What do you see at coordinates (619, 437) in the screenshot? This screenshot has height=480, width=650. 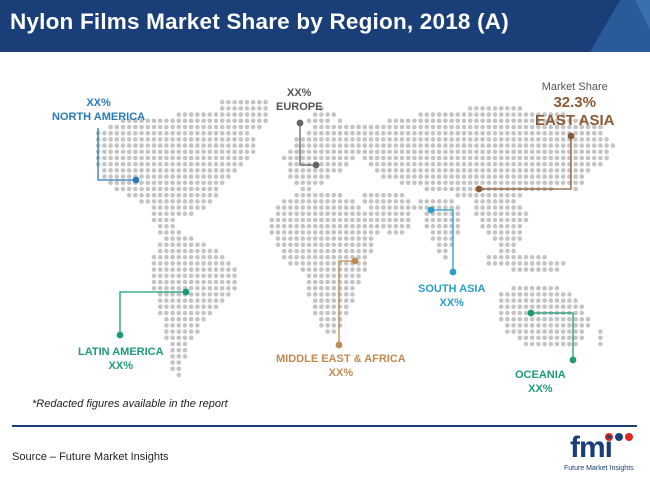 I see `logo-dots-icon` at bounding box center [619, 437].